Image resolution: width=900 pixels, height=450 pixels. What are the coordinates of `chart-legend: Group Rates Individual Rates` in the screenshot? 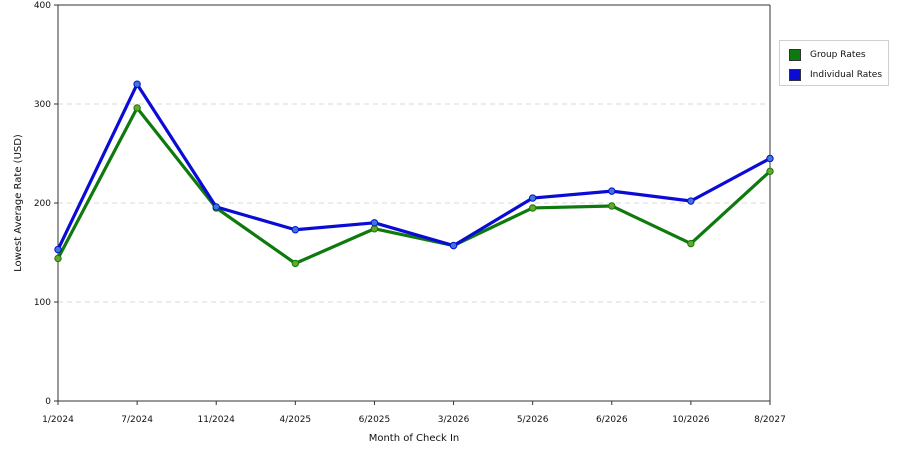 It's located at (834, 63).